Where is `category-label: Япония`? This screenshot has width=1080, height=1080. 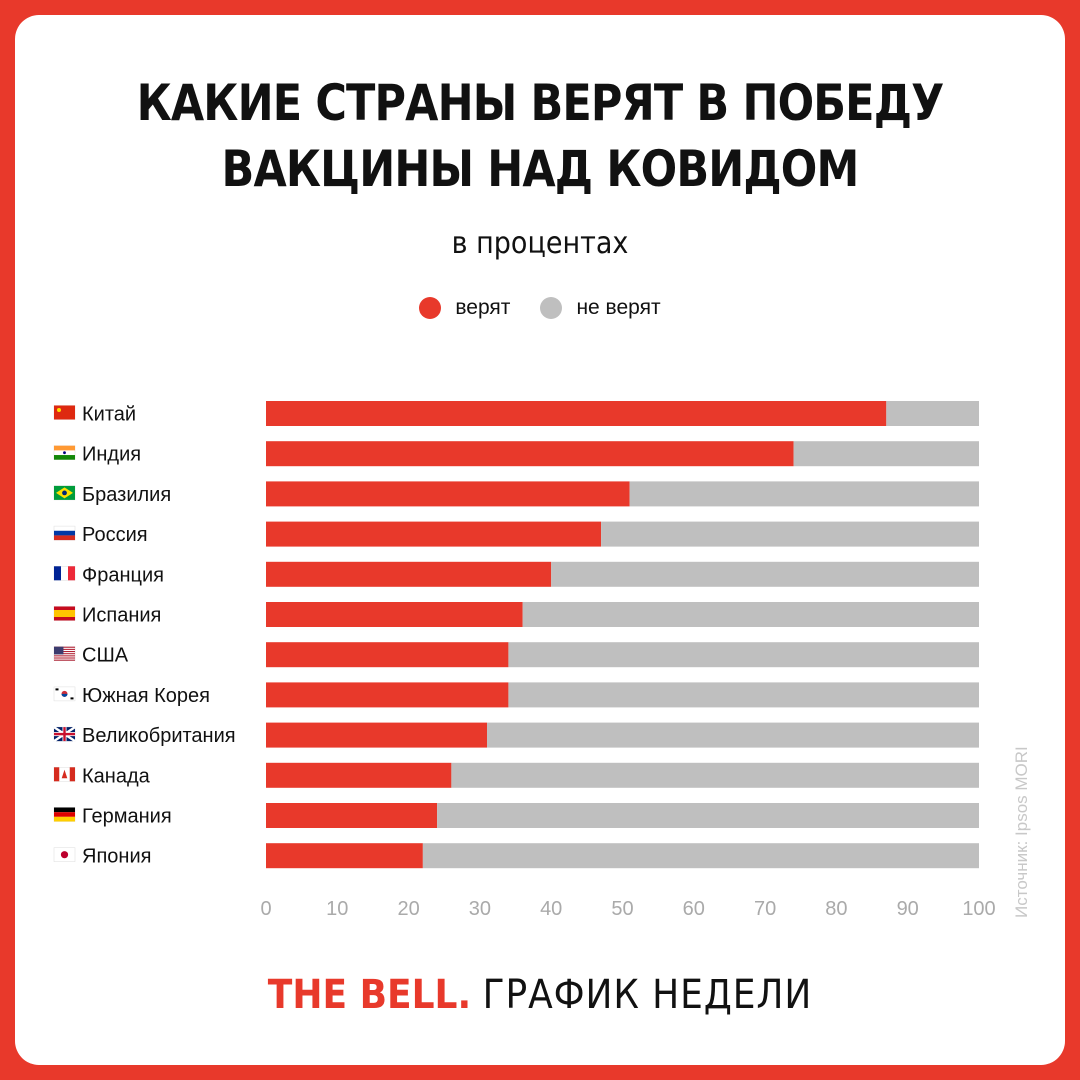 category-label: Япония is located at coordinates (116, 857).